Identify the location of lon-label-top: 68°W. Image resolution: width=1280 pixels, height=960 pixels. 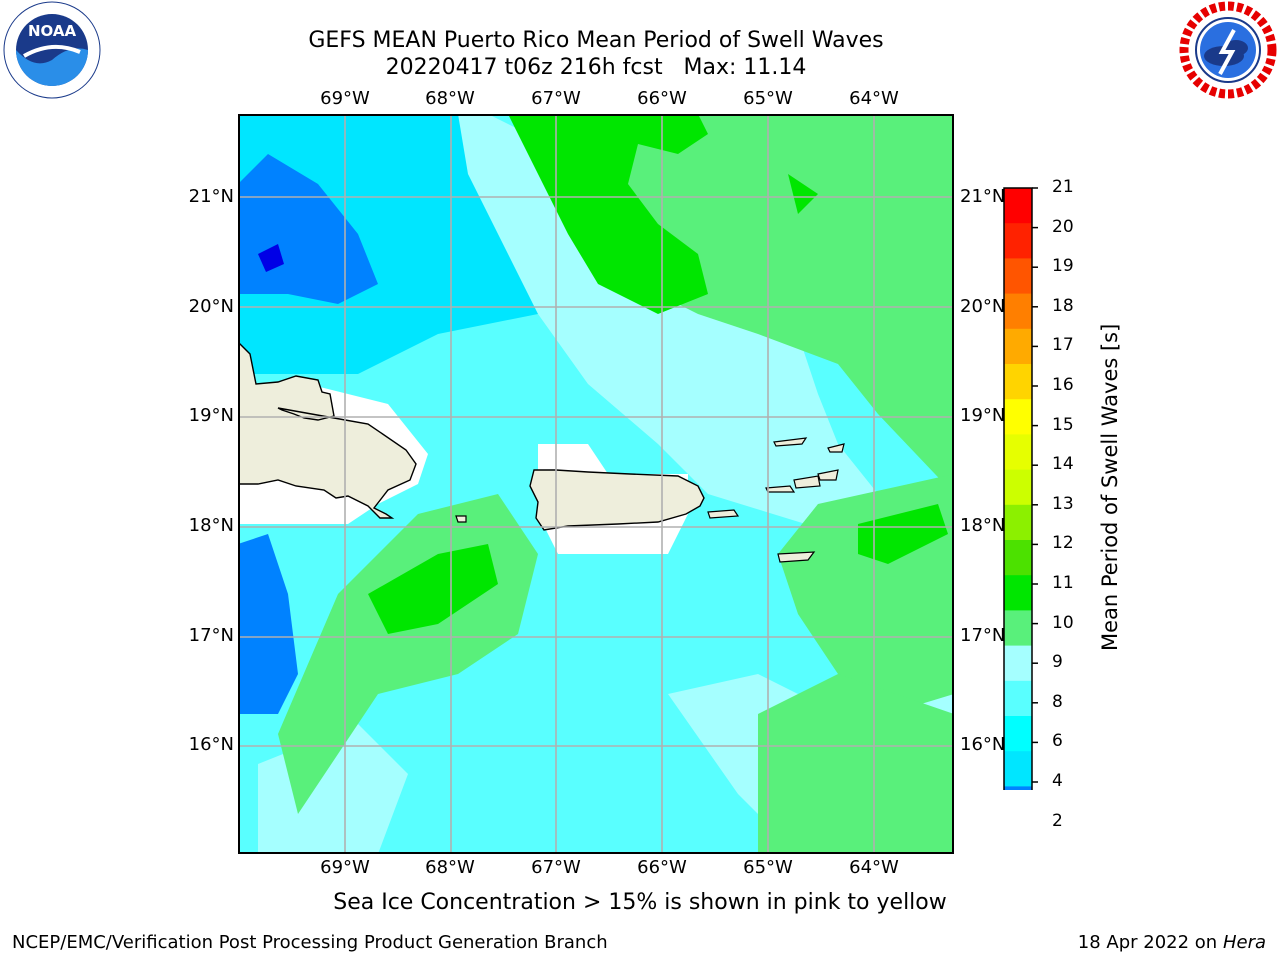
(450, 98).